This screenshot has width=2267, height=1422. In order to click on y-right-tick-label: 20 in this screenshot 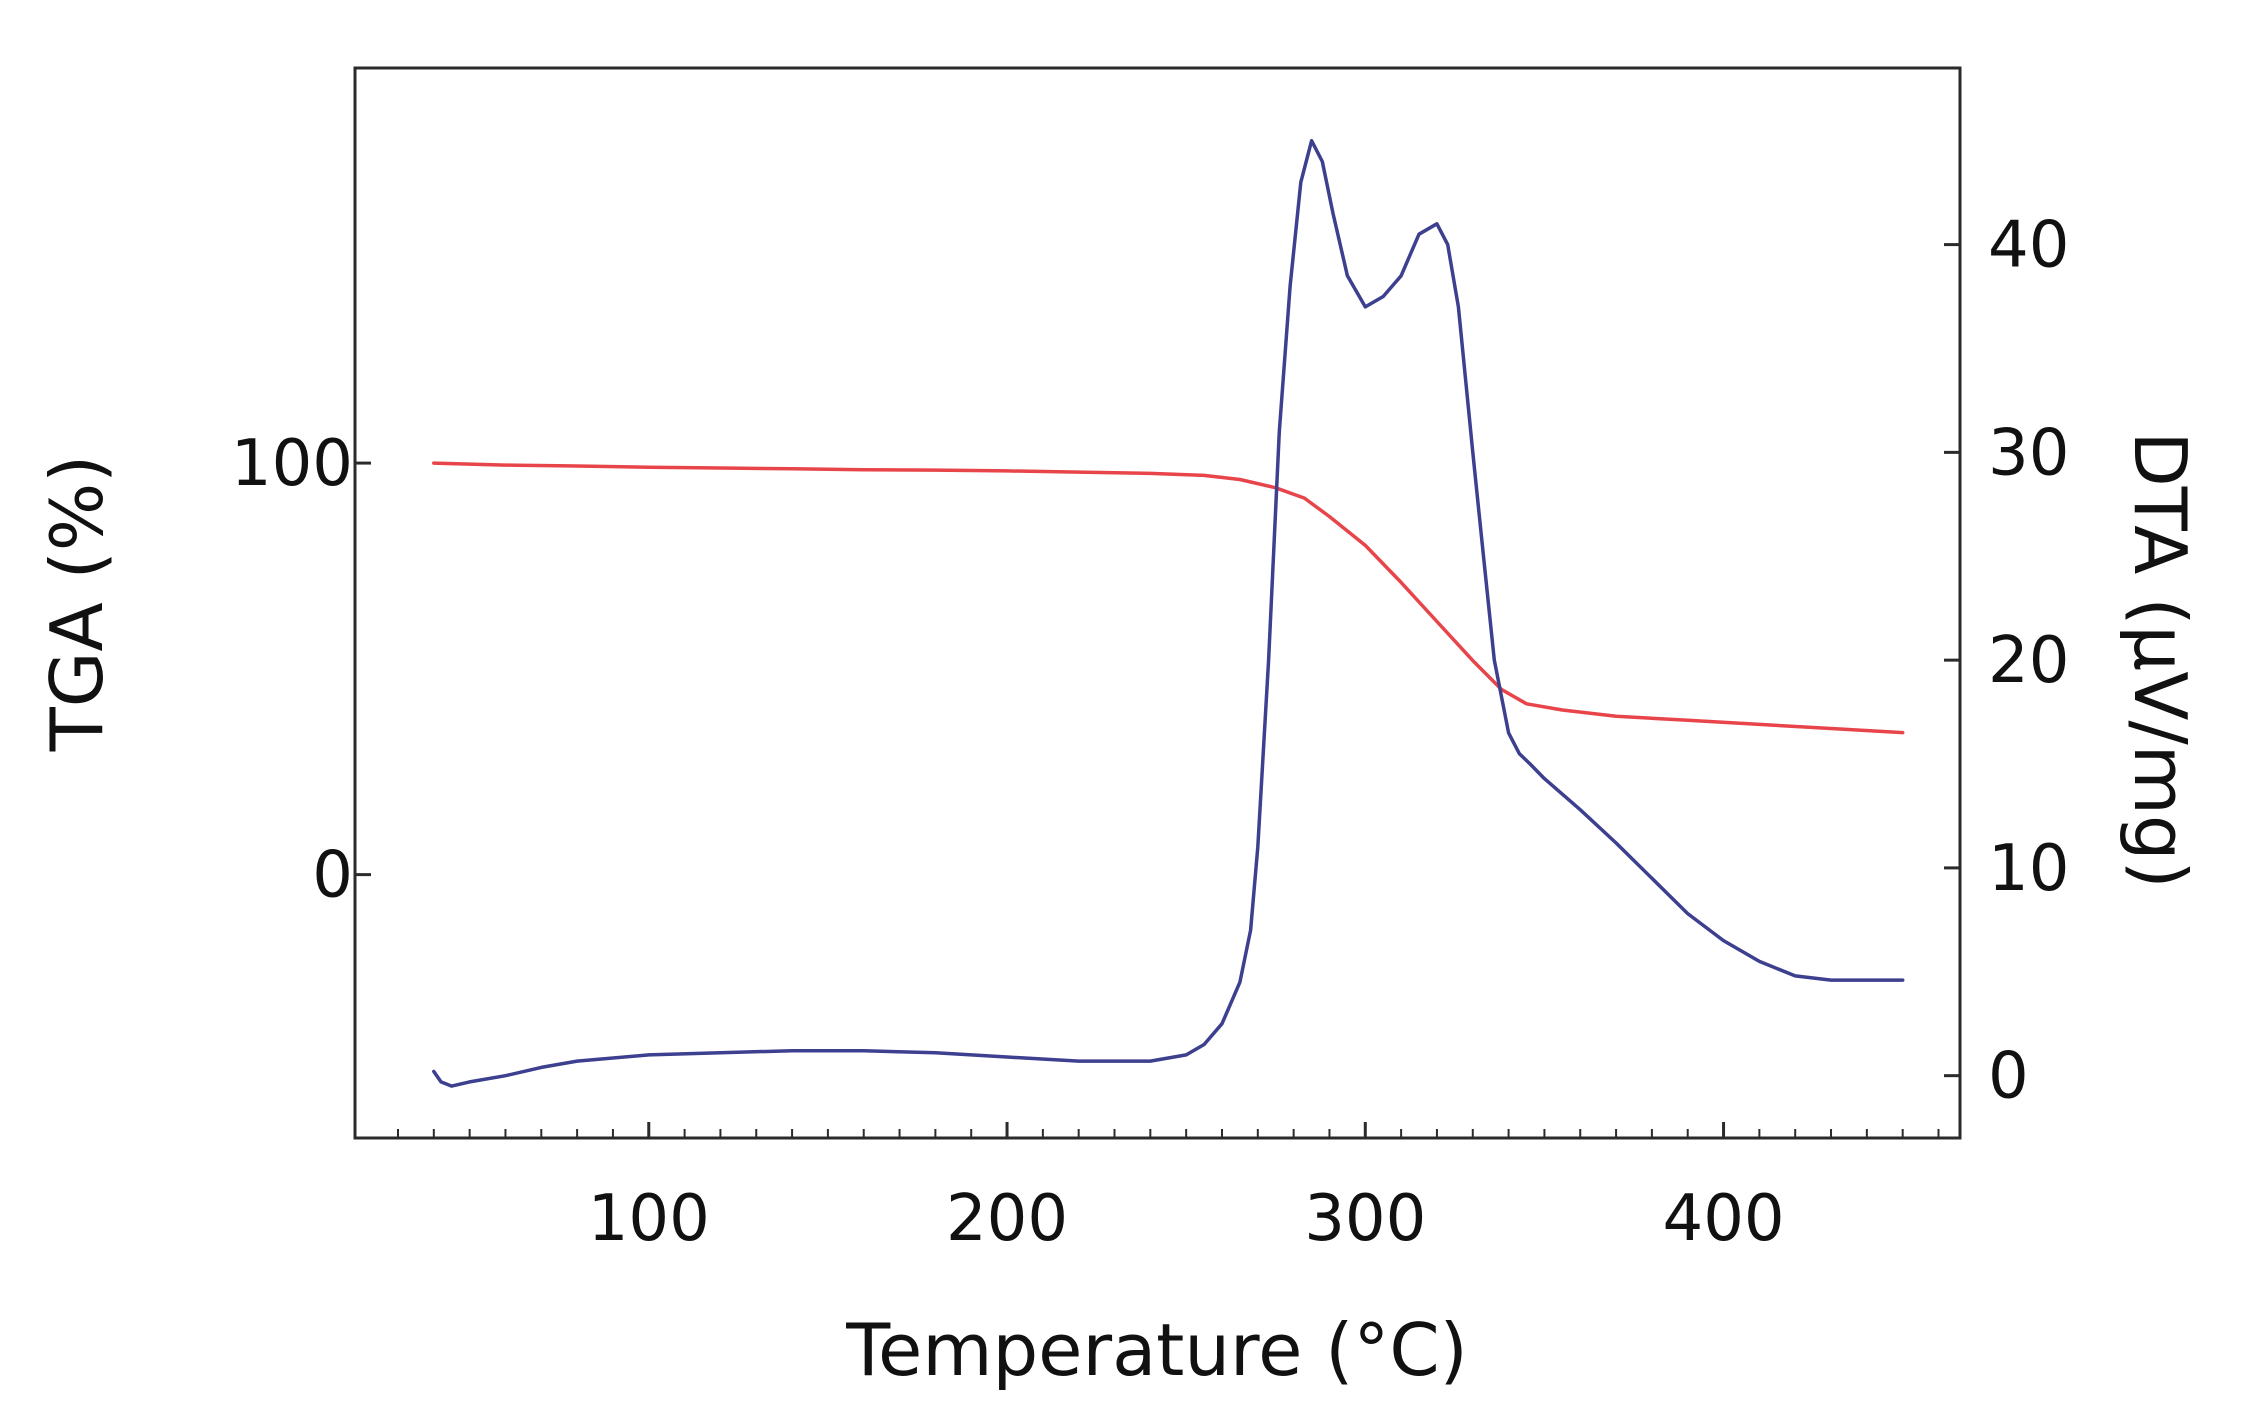, I will do `click(2028, 661)`.